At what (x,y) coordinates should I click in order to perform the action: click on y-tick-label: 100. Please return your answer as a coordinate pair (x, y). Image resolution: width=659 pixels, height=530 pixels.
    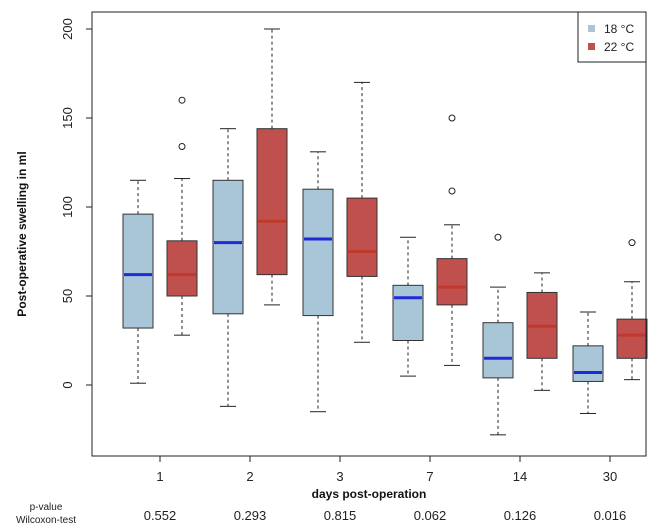
    Looking at the image, I should click on (67, 207).